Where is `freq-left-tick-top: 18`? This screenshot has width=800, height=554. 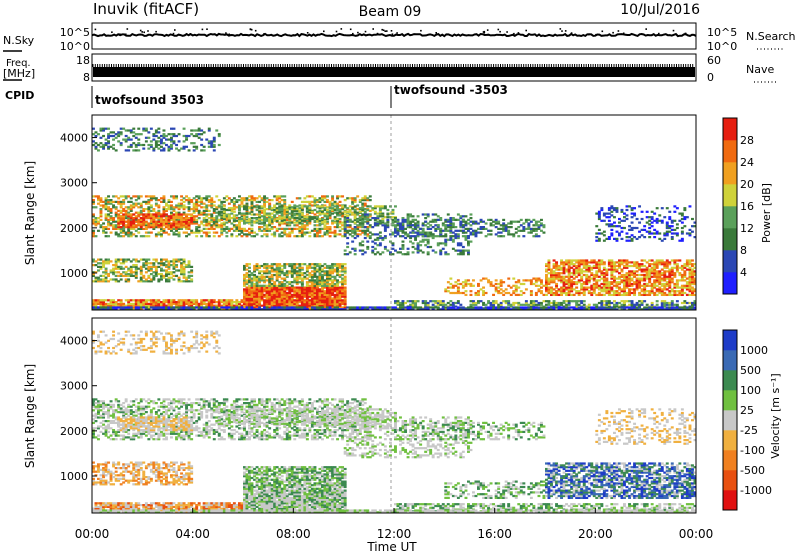
freq-left-tick-top: 18 is located at coordinates (83, 60).